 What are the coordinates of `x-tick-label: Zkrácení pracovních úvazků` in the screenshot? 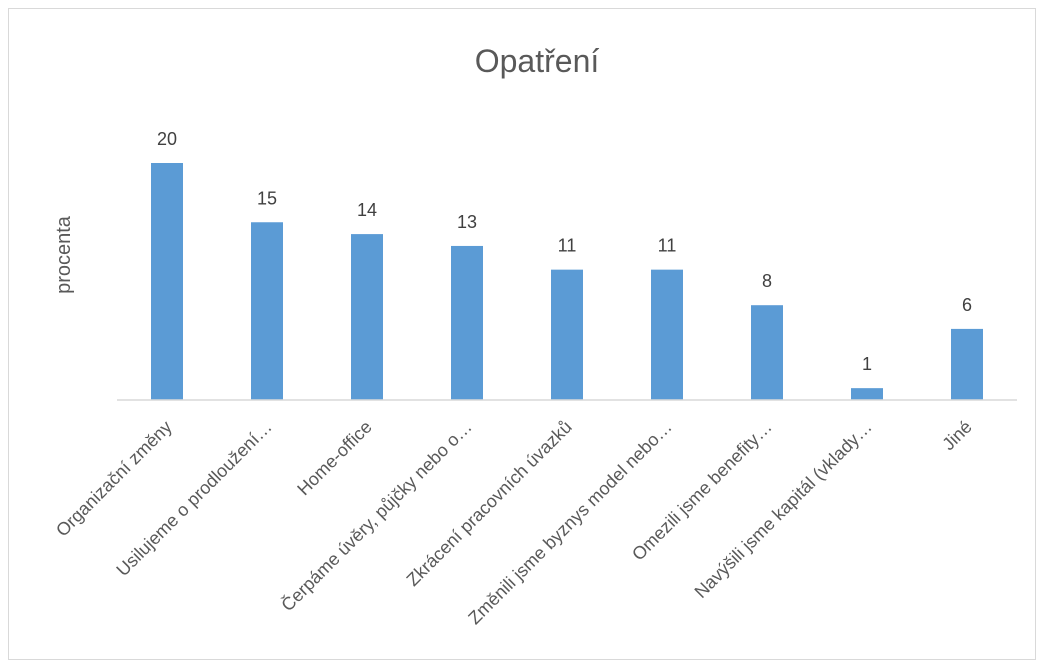 It's located at (489, 503).